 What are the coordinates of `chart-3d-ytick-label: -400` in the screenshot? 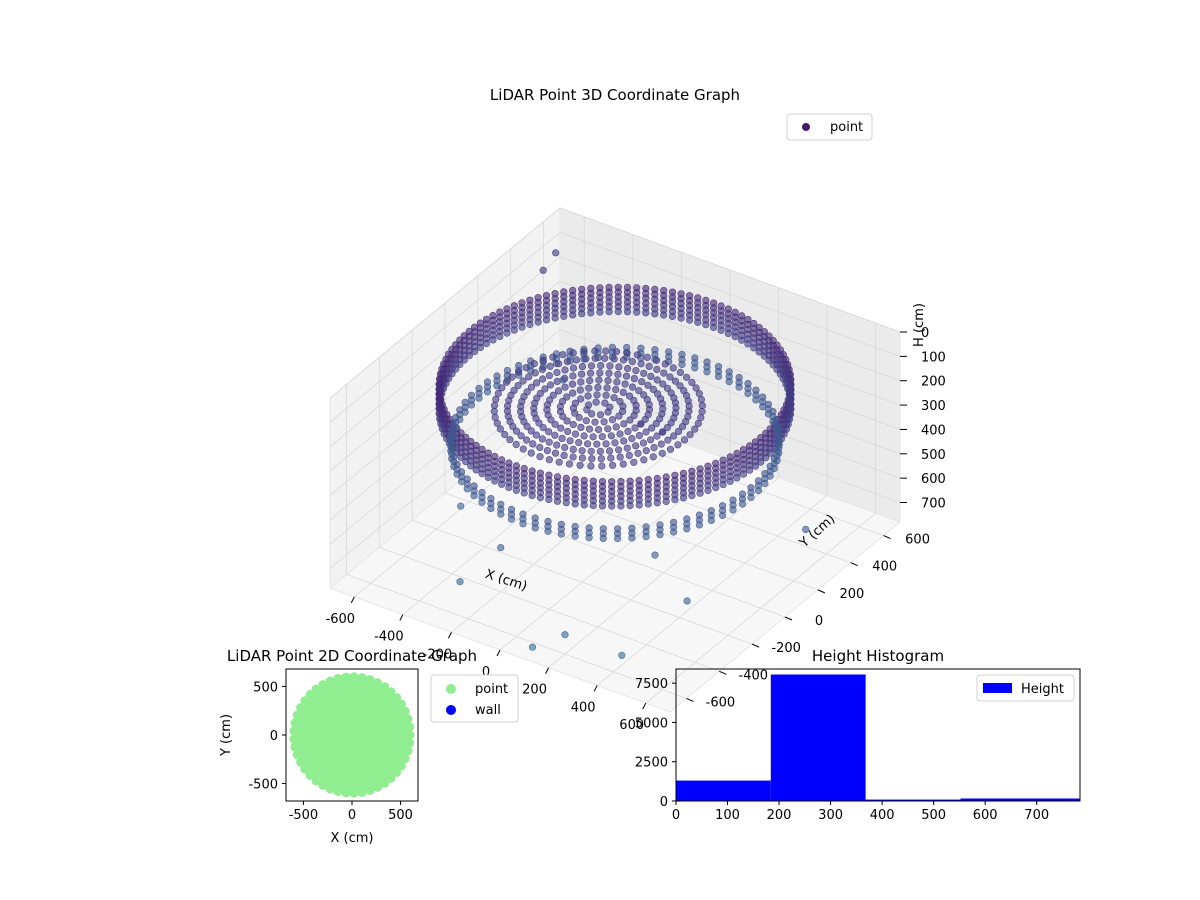 It's located at (754, 675).